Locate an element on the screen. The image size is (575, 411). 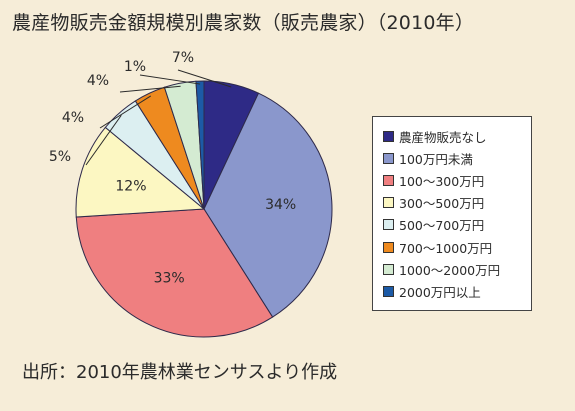
legend-item-6: 1000～2000万円 is located at coordinates (457, 269).